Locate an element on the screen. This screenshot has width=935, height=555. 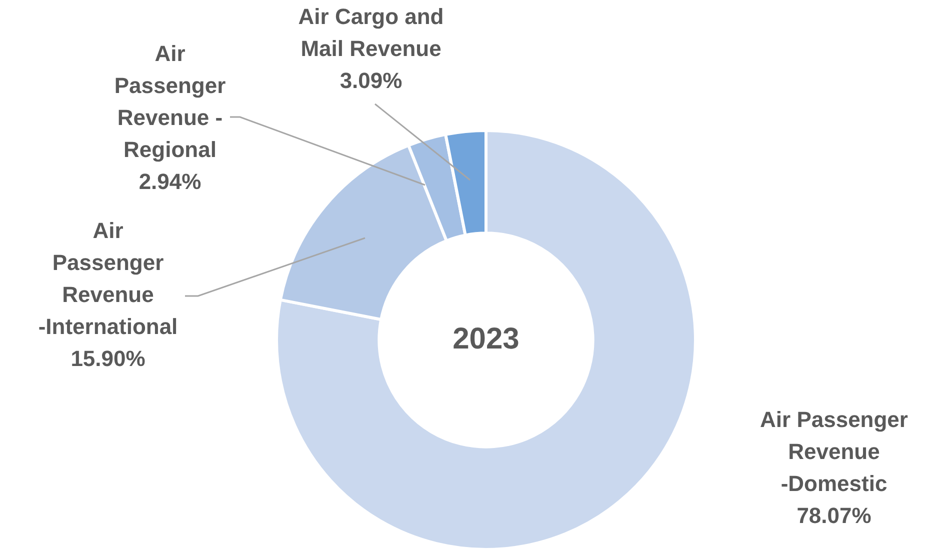
slice-label: Air Passenger Revenue -Domestic is located at coordinates (834, 451).